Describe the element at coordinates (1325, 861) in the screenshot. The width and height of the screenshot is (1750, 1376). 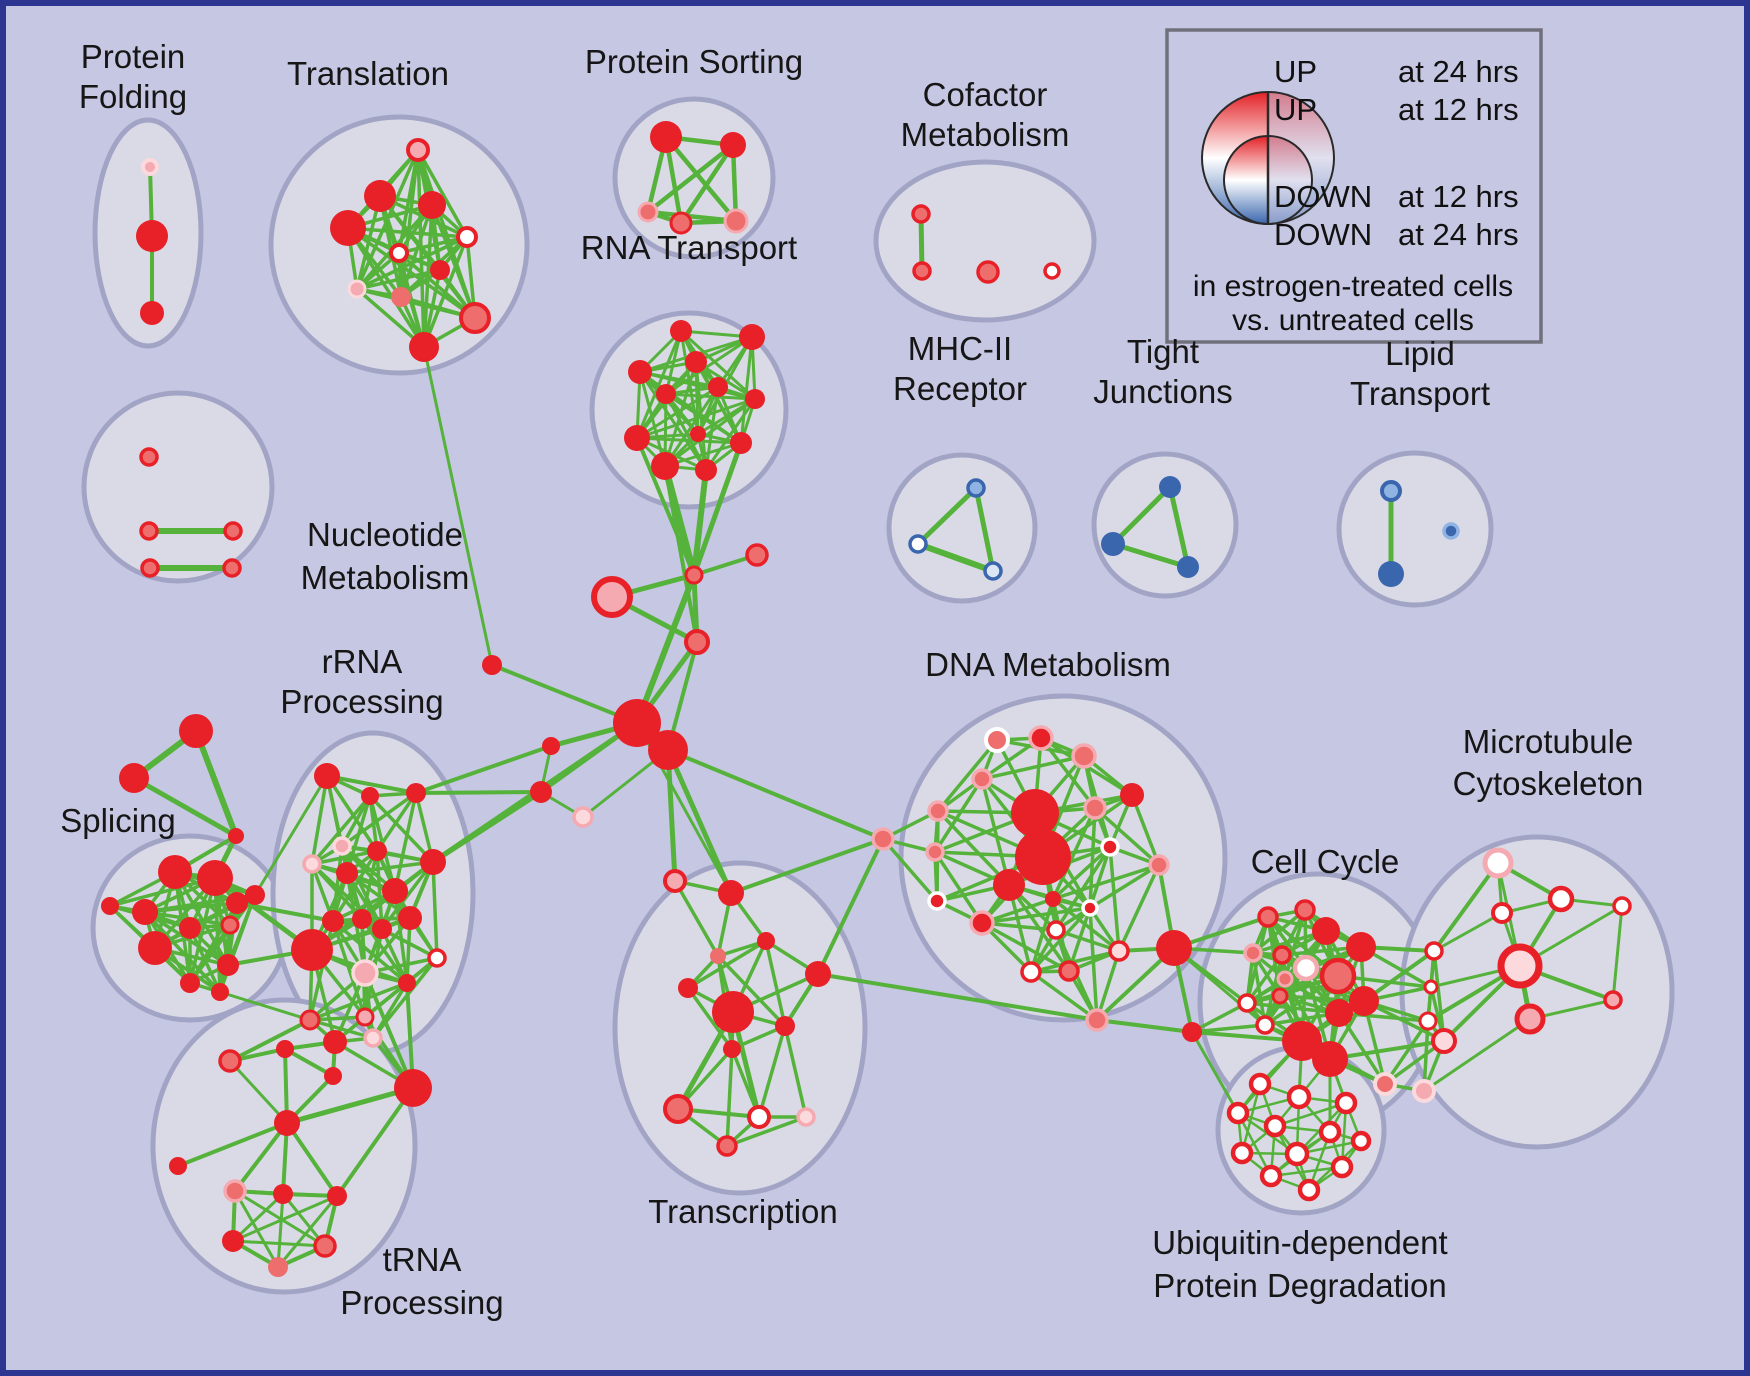
I see `cluster-label-cell_cycle: Cell Cycle` at that location.